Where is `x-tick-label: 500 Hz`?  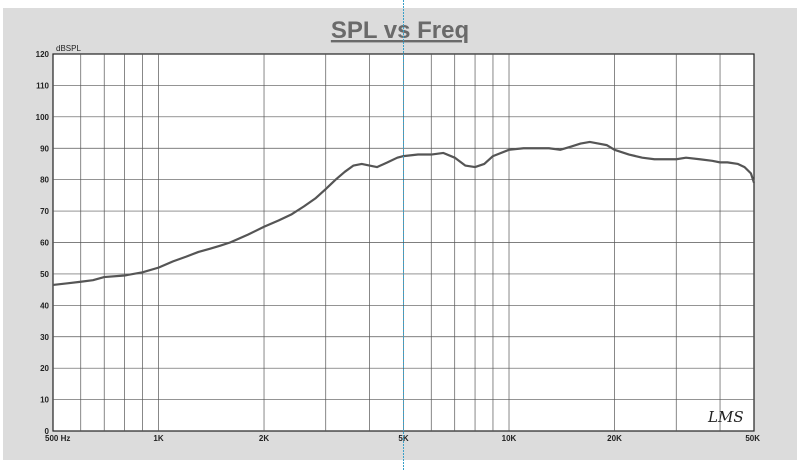
x-tick-label: 500 Hz is located at coordinates (57, 438).